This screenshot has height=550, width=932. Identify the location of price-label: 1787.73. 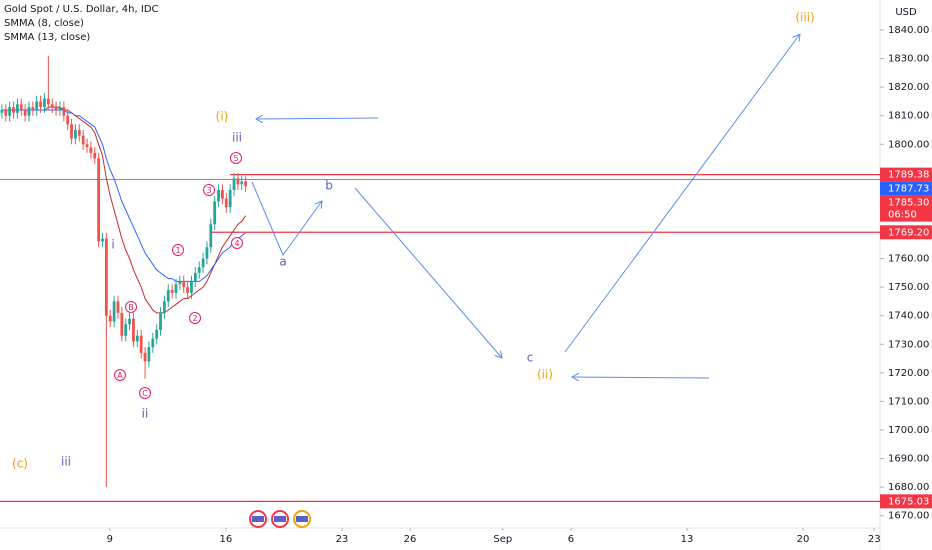
(908, 189).